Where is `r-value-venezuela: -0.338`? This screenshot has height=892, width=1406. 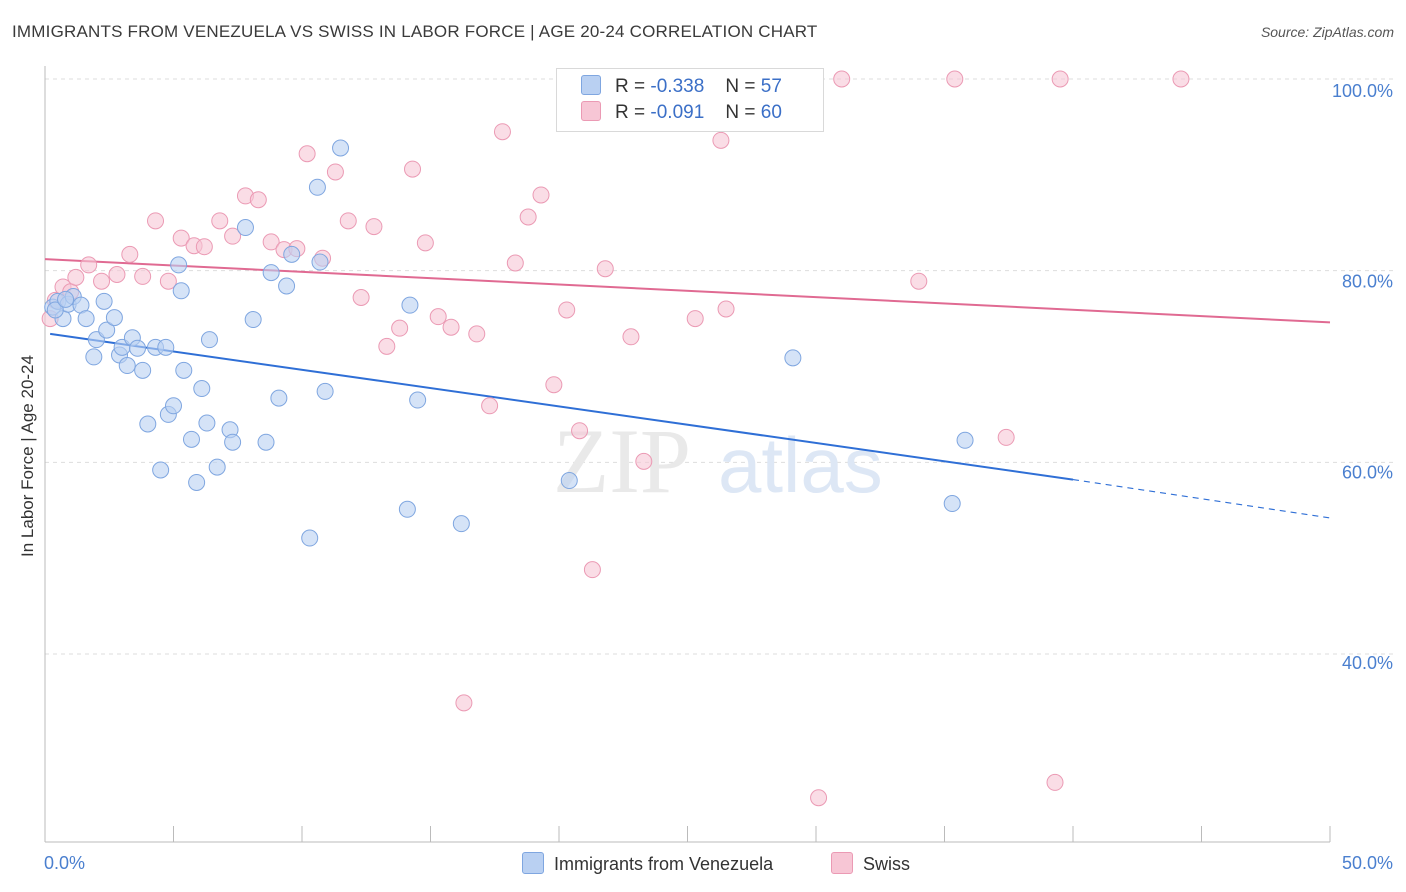
r-value-venezuela: -0.338 is located at coordinates (677, 86).